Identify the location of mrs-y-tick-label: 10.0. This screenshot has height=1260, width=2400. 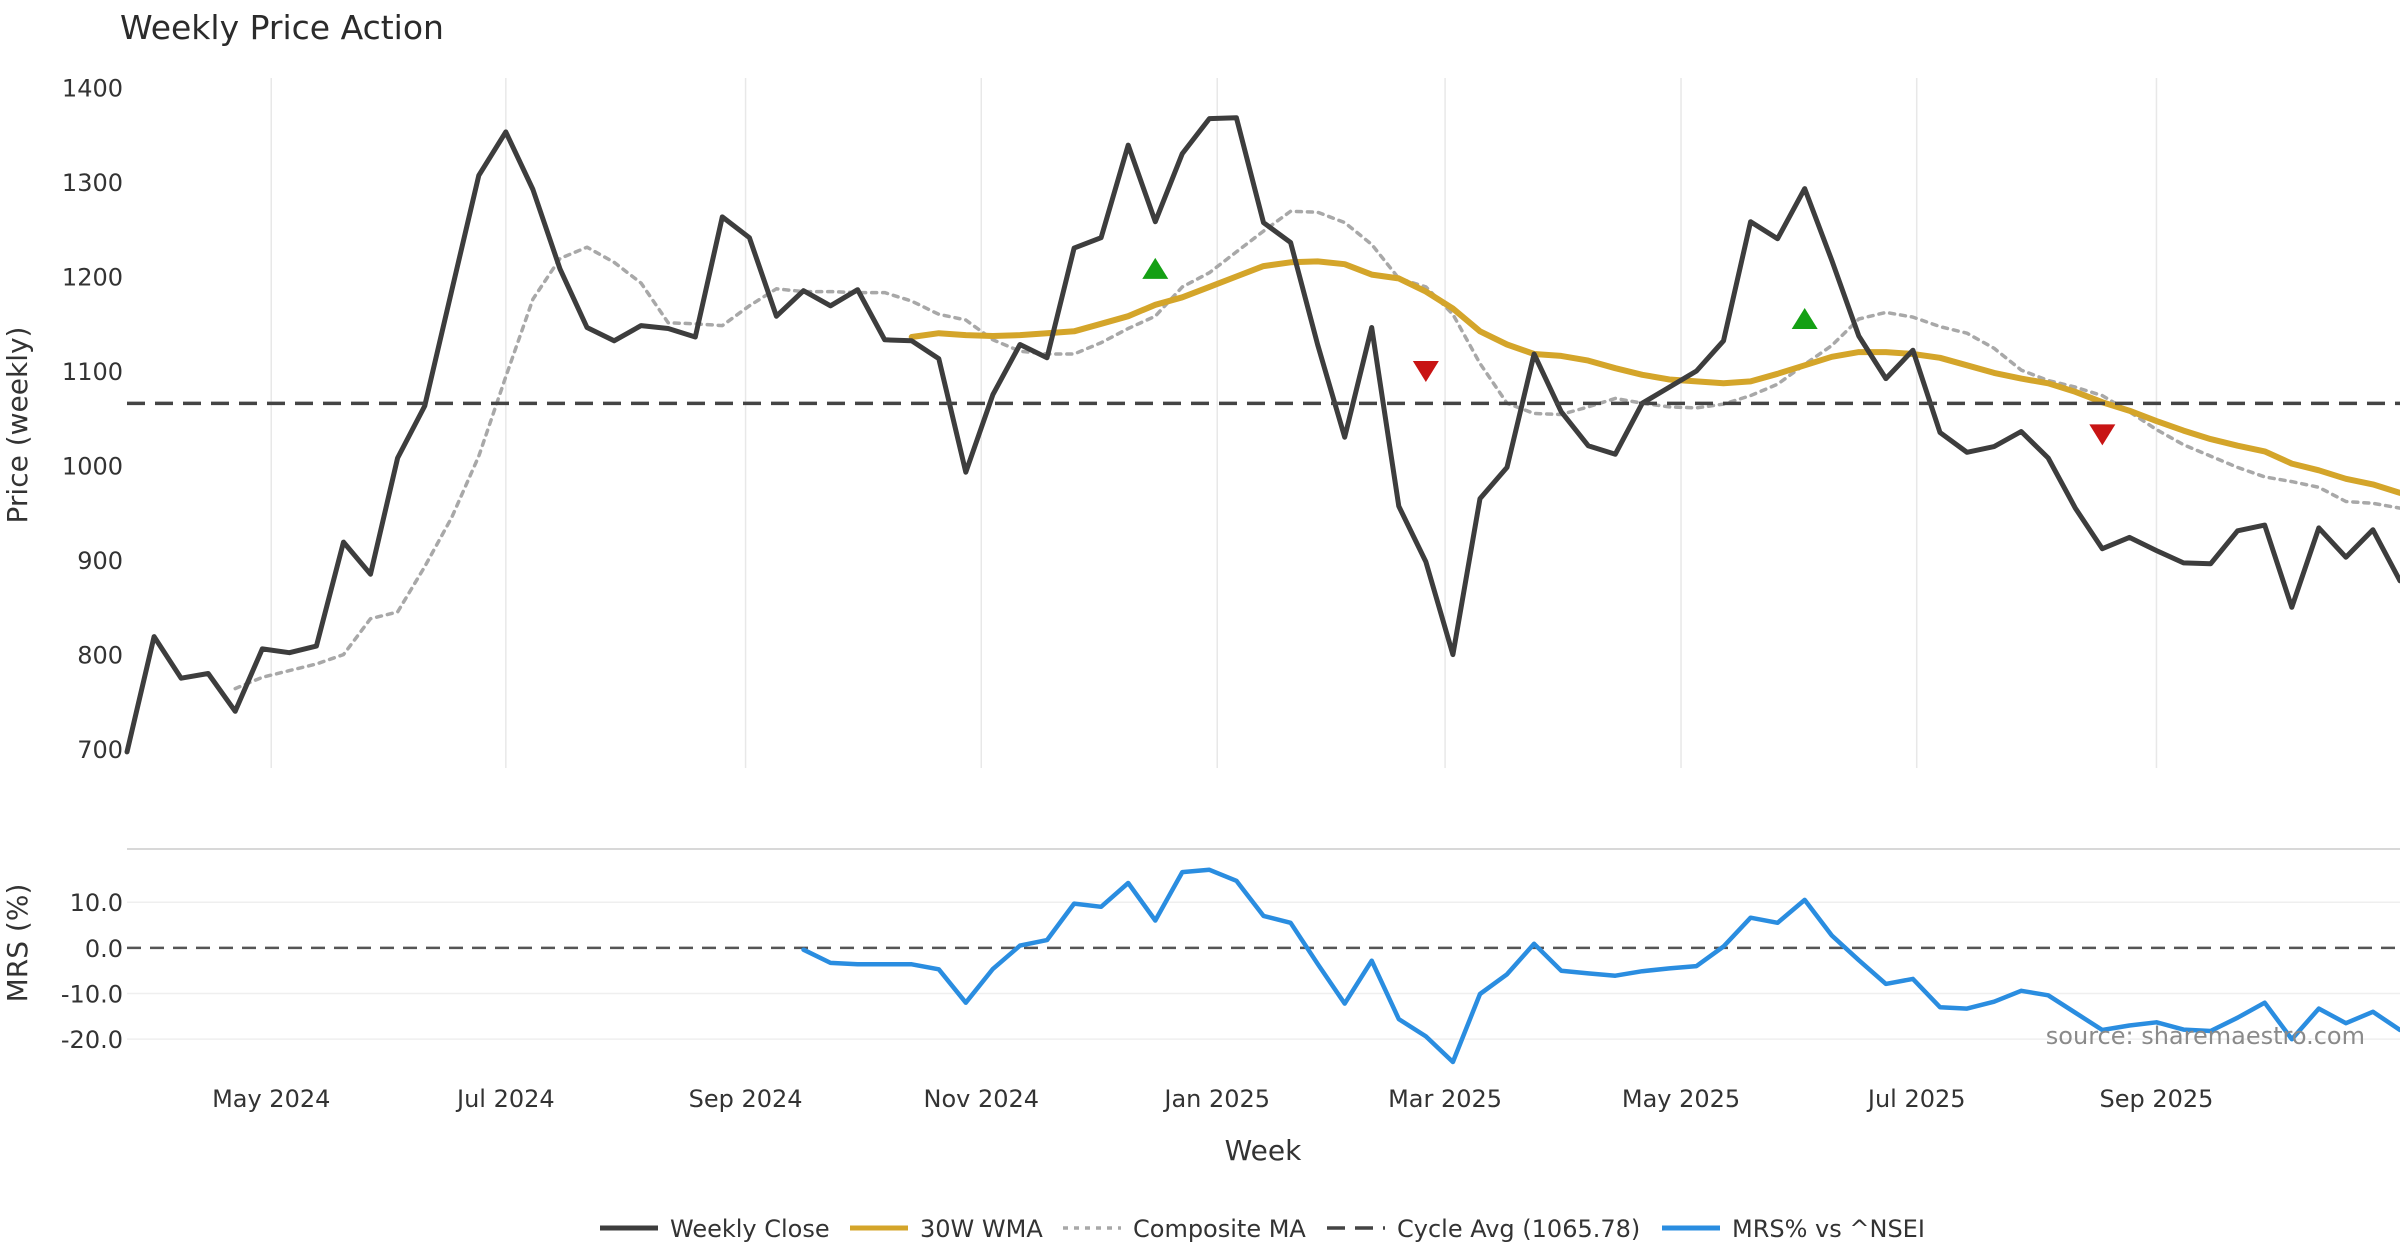
(96, 903).